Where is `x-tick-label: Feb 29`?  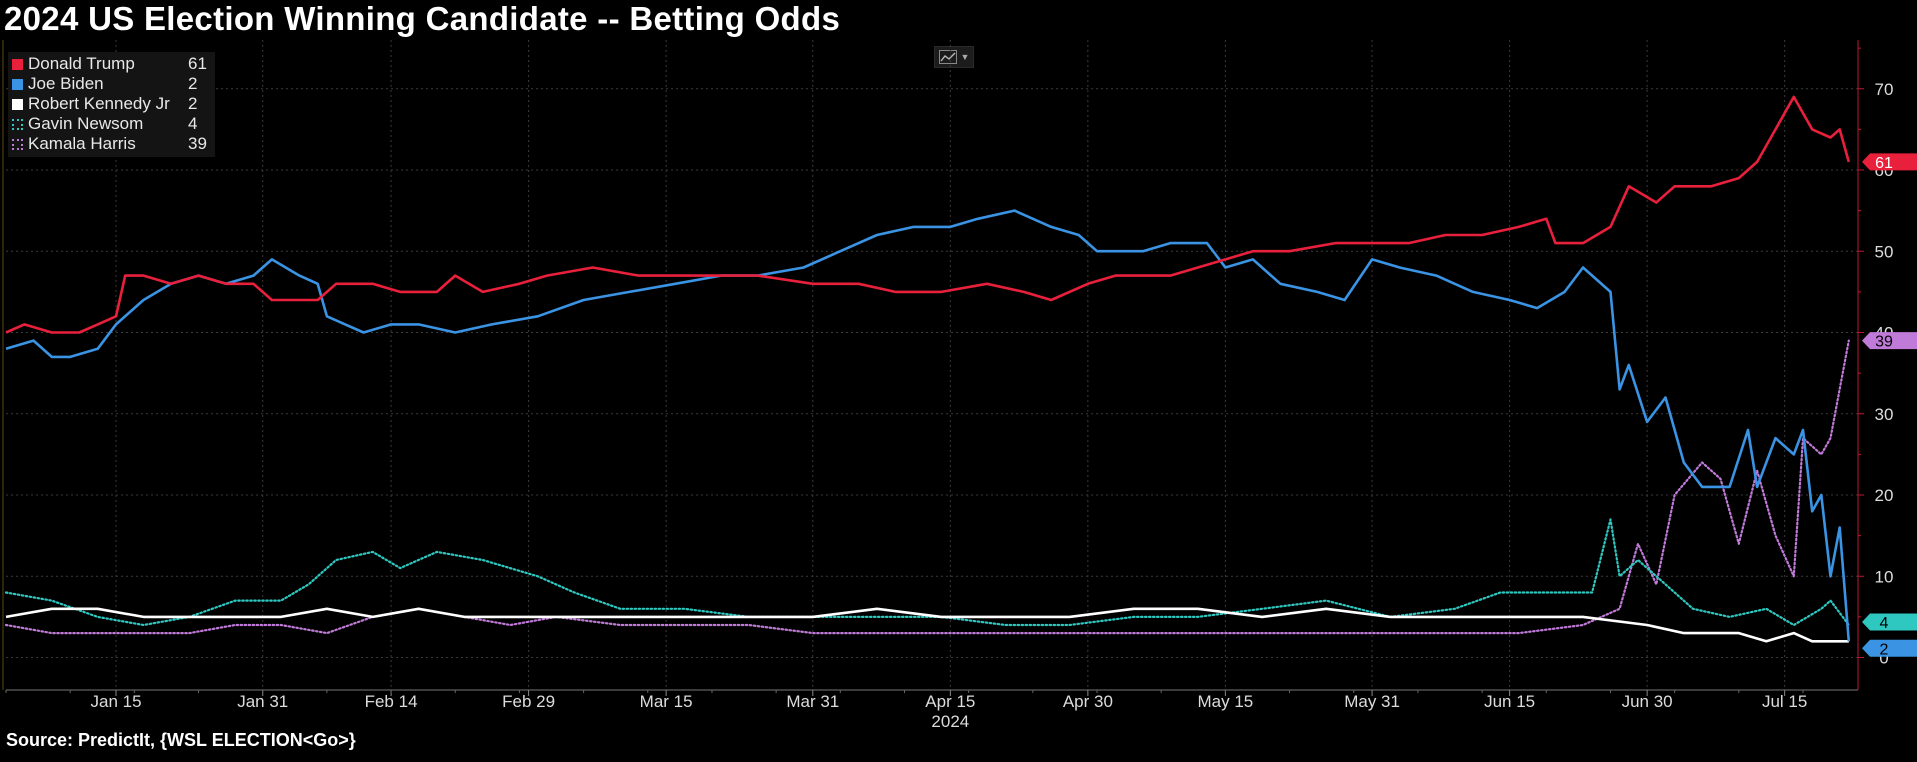 x-tick-label: Feb 29 is located at coordinates (528, 701).